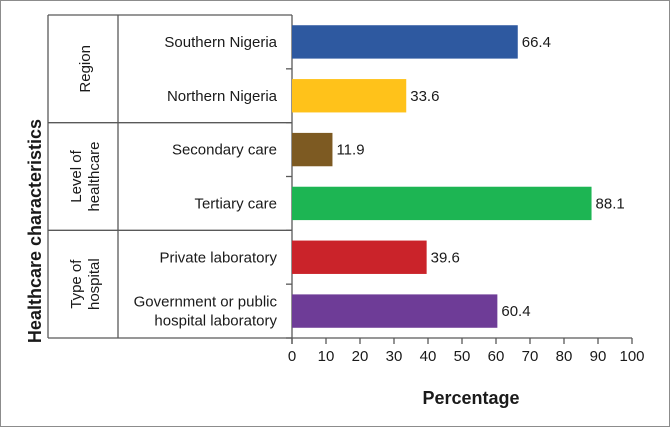 This screenshot has height=428, width=670. Describe the element at coordinates (515, 311) in the screenshot. I see `data-label: 60.4` at that location.